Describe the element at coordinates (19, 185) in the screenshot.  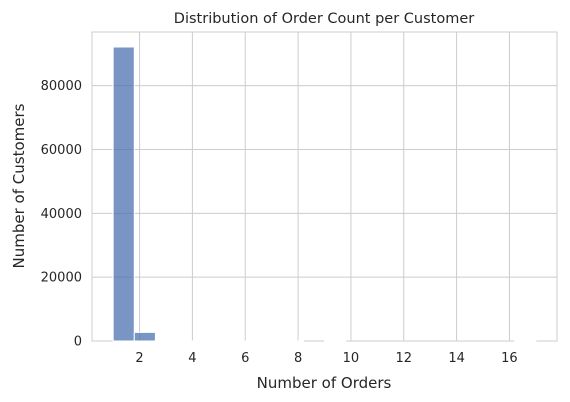
I see `y-axis-label: Number of Customers` at that location.